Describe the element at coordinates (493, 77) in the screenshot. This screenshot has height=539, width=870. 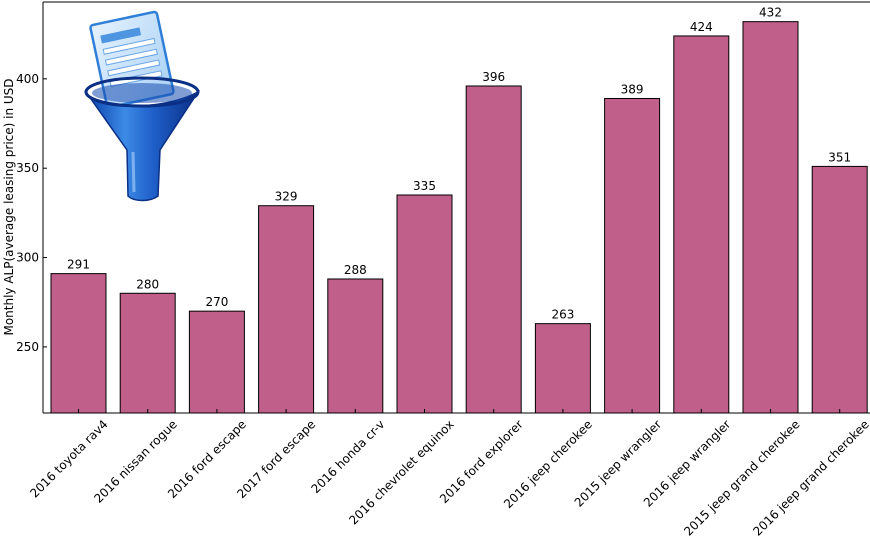
I see `bar-value-label: 396` at that location.